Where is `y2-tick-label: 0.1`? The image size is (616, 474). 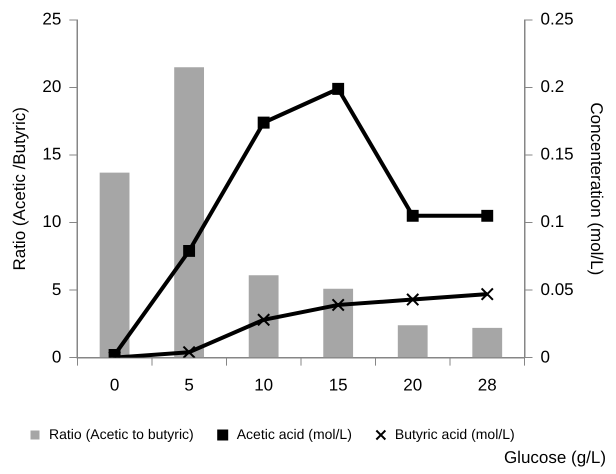 y2-tick-label: 0.1 is located at coordinates (552, 222).